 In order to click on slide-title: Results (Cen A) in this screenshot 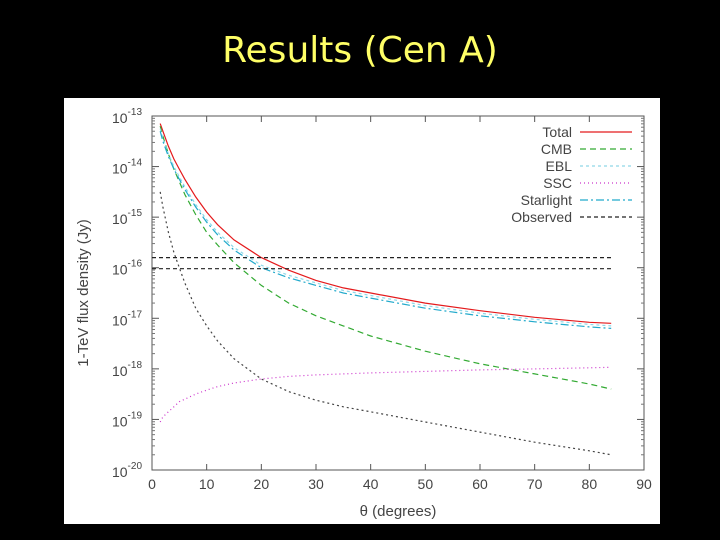, I will do `click(360, 50)`.